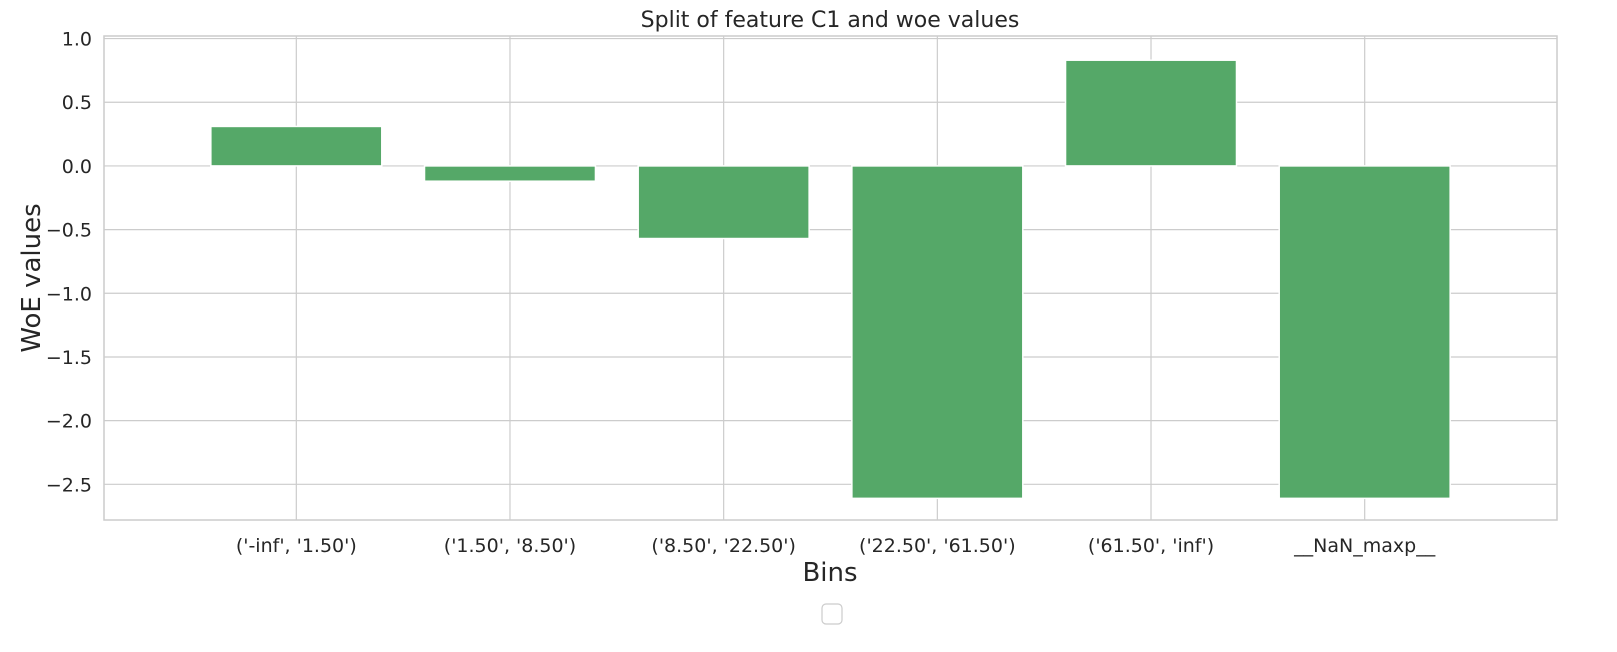 The height and width of the screenshot is (652, 1617). What do you see at coordinates (77, 40) in the screenshot?
I see `y-tick-label: 1.0` at bounding box center [77, 40].